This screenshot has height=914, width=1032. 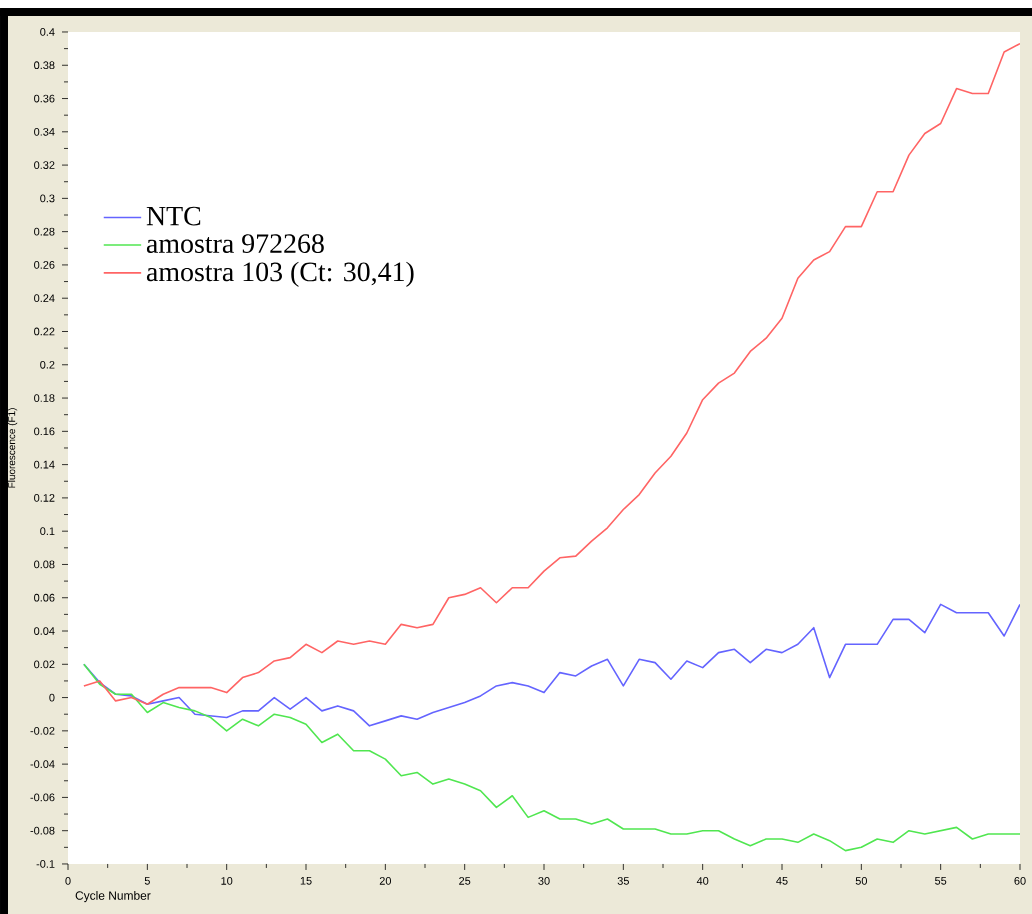 What do you see at coordinates (280, 274) in the screenshot?
I see `legend-label: amostra 103 (Ct: 30,41)` at bounding box center [280, 274].